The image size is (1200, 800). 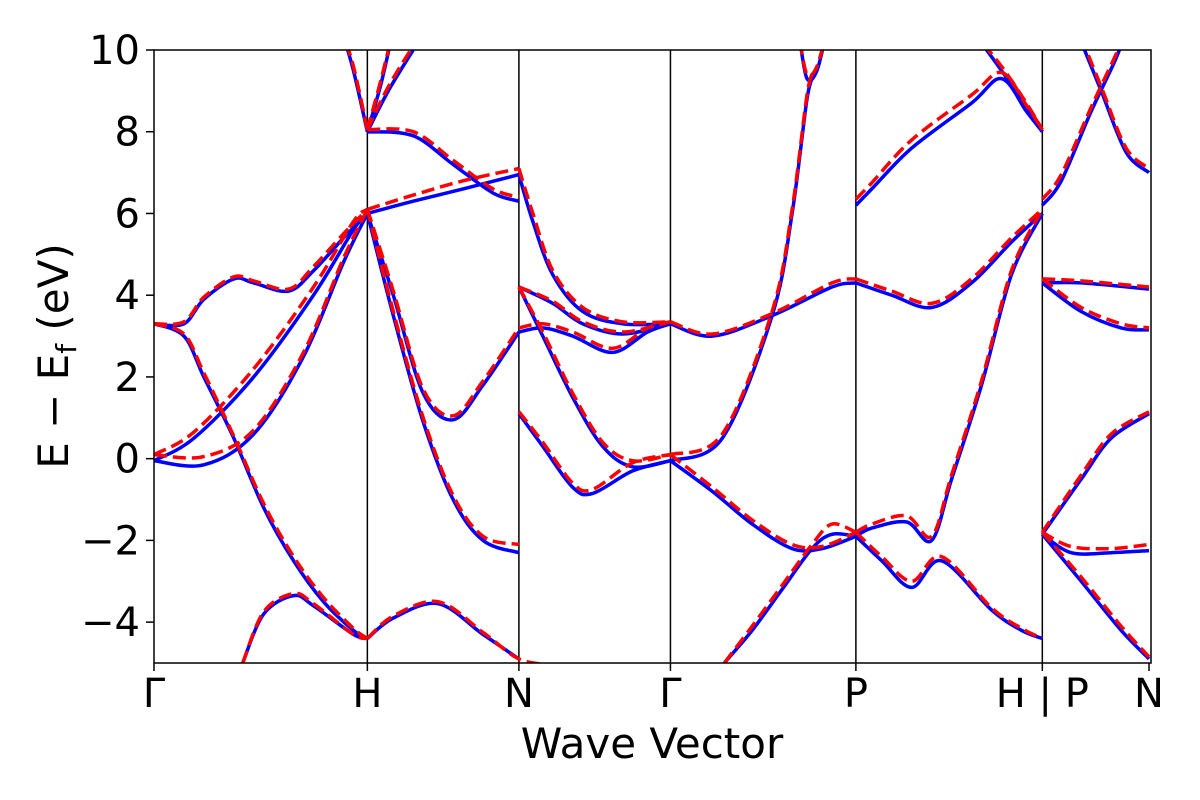 I want to click on y-axis-ticks: −4 −2 0 2 4 6 8 10, so click(x=117, y=337).